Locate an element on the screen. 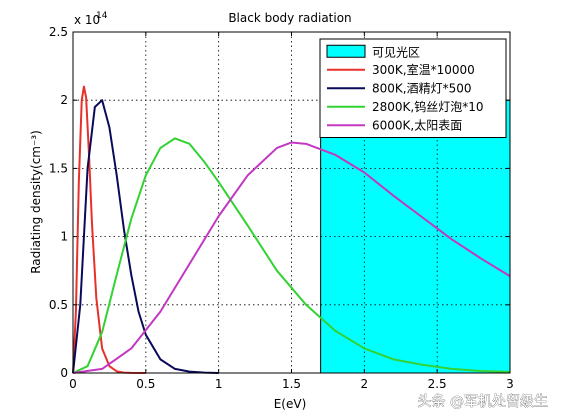  y-tick-label: 0 is located at coordinates (64, 373).